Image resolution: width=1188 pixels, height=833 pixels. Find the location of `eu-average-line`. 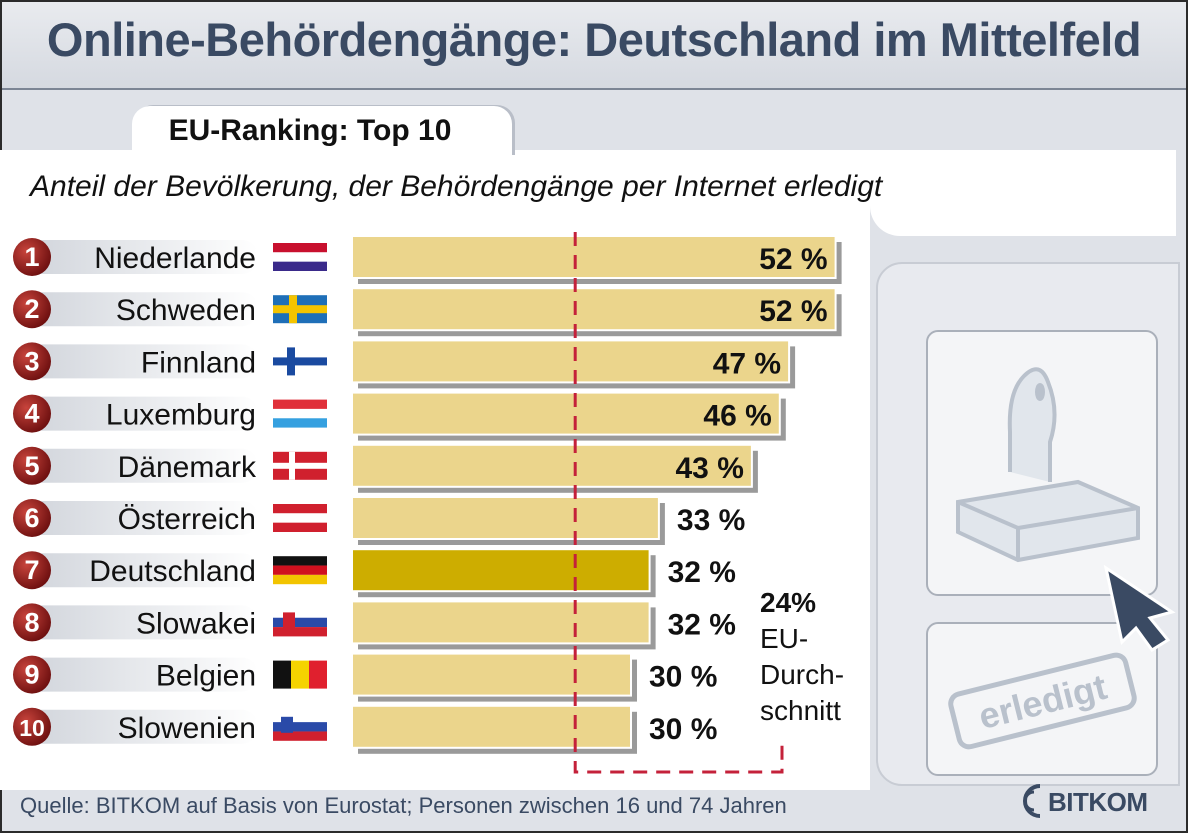

eu-average-line is located at coordinates (678, 503).